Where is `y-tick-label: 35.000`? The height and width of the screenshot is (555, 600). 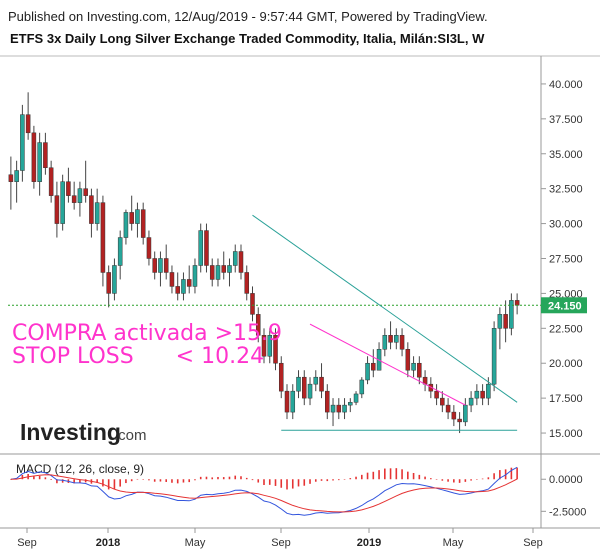 y-tick-label: 35.000 is located at coordinates (566, 155).